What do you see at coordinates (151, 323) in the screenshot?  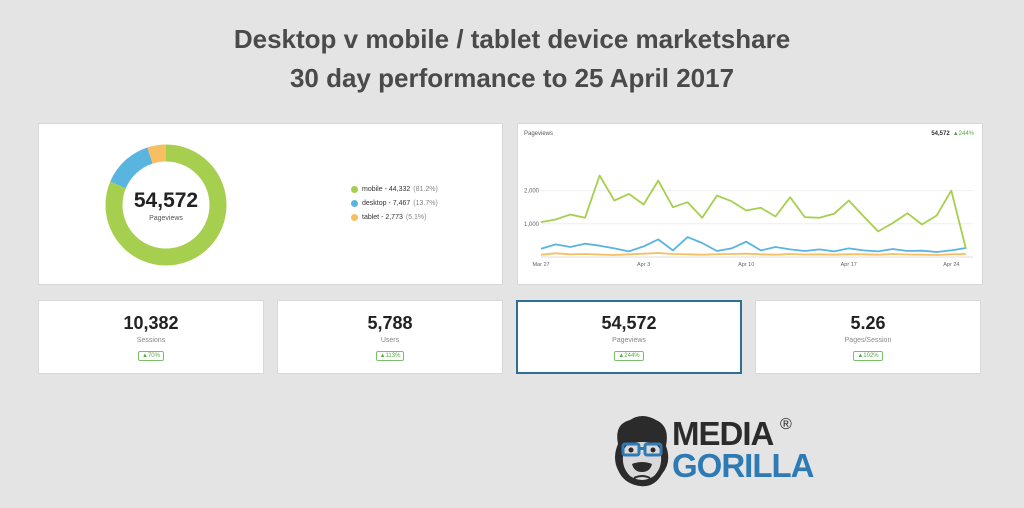 I see `stat-value: 10,382` at bounding box center [151, 323].